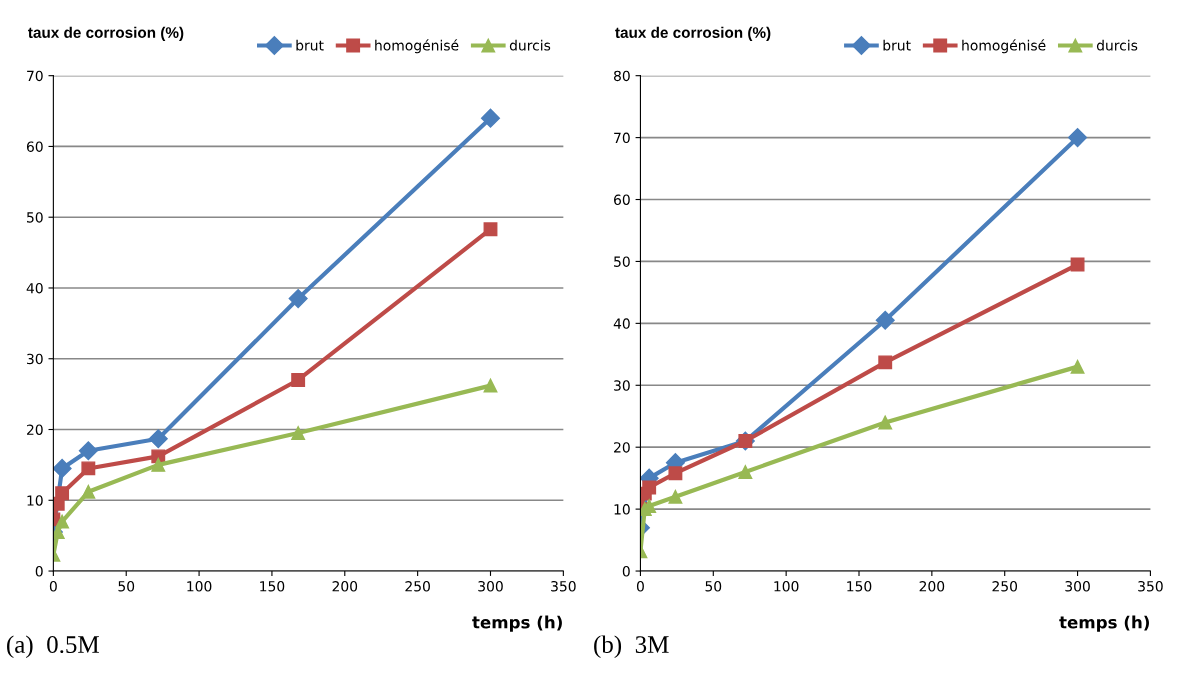 The width and height of the screenshot is (1186, 688). I want to click on text: (b) 3M, so click(631, 647).